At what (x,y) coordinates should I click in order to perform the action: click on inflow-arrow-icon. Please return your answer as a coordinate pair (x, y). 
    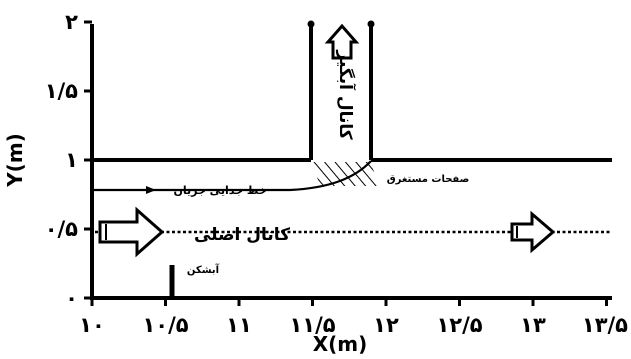
    Looking at the image, I should click on (131, 232).